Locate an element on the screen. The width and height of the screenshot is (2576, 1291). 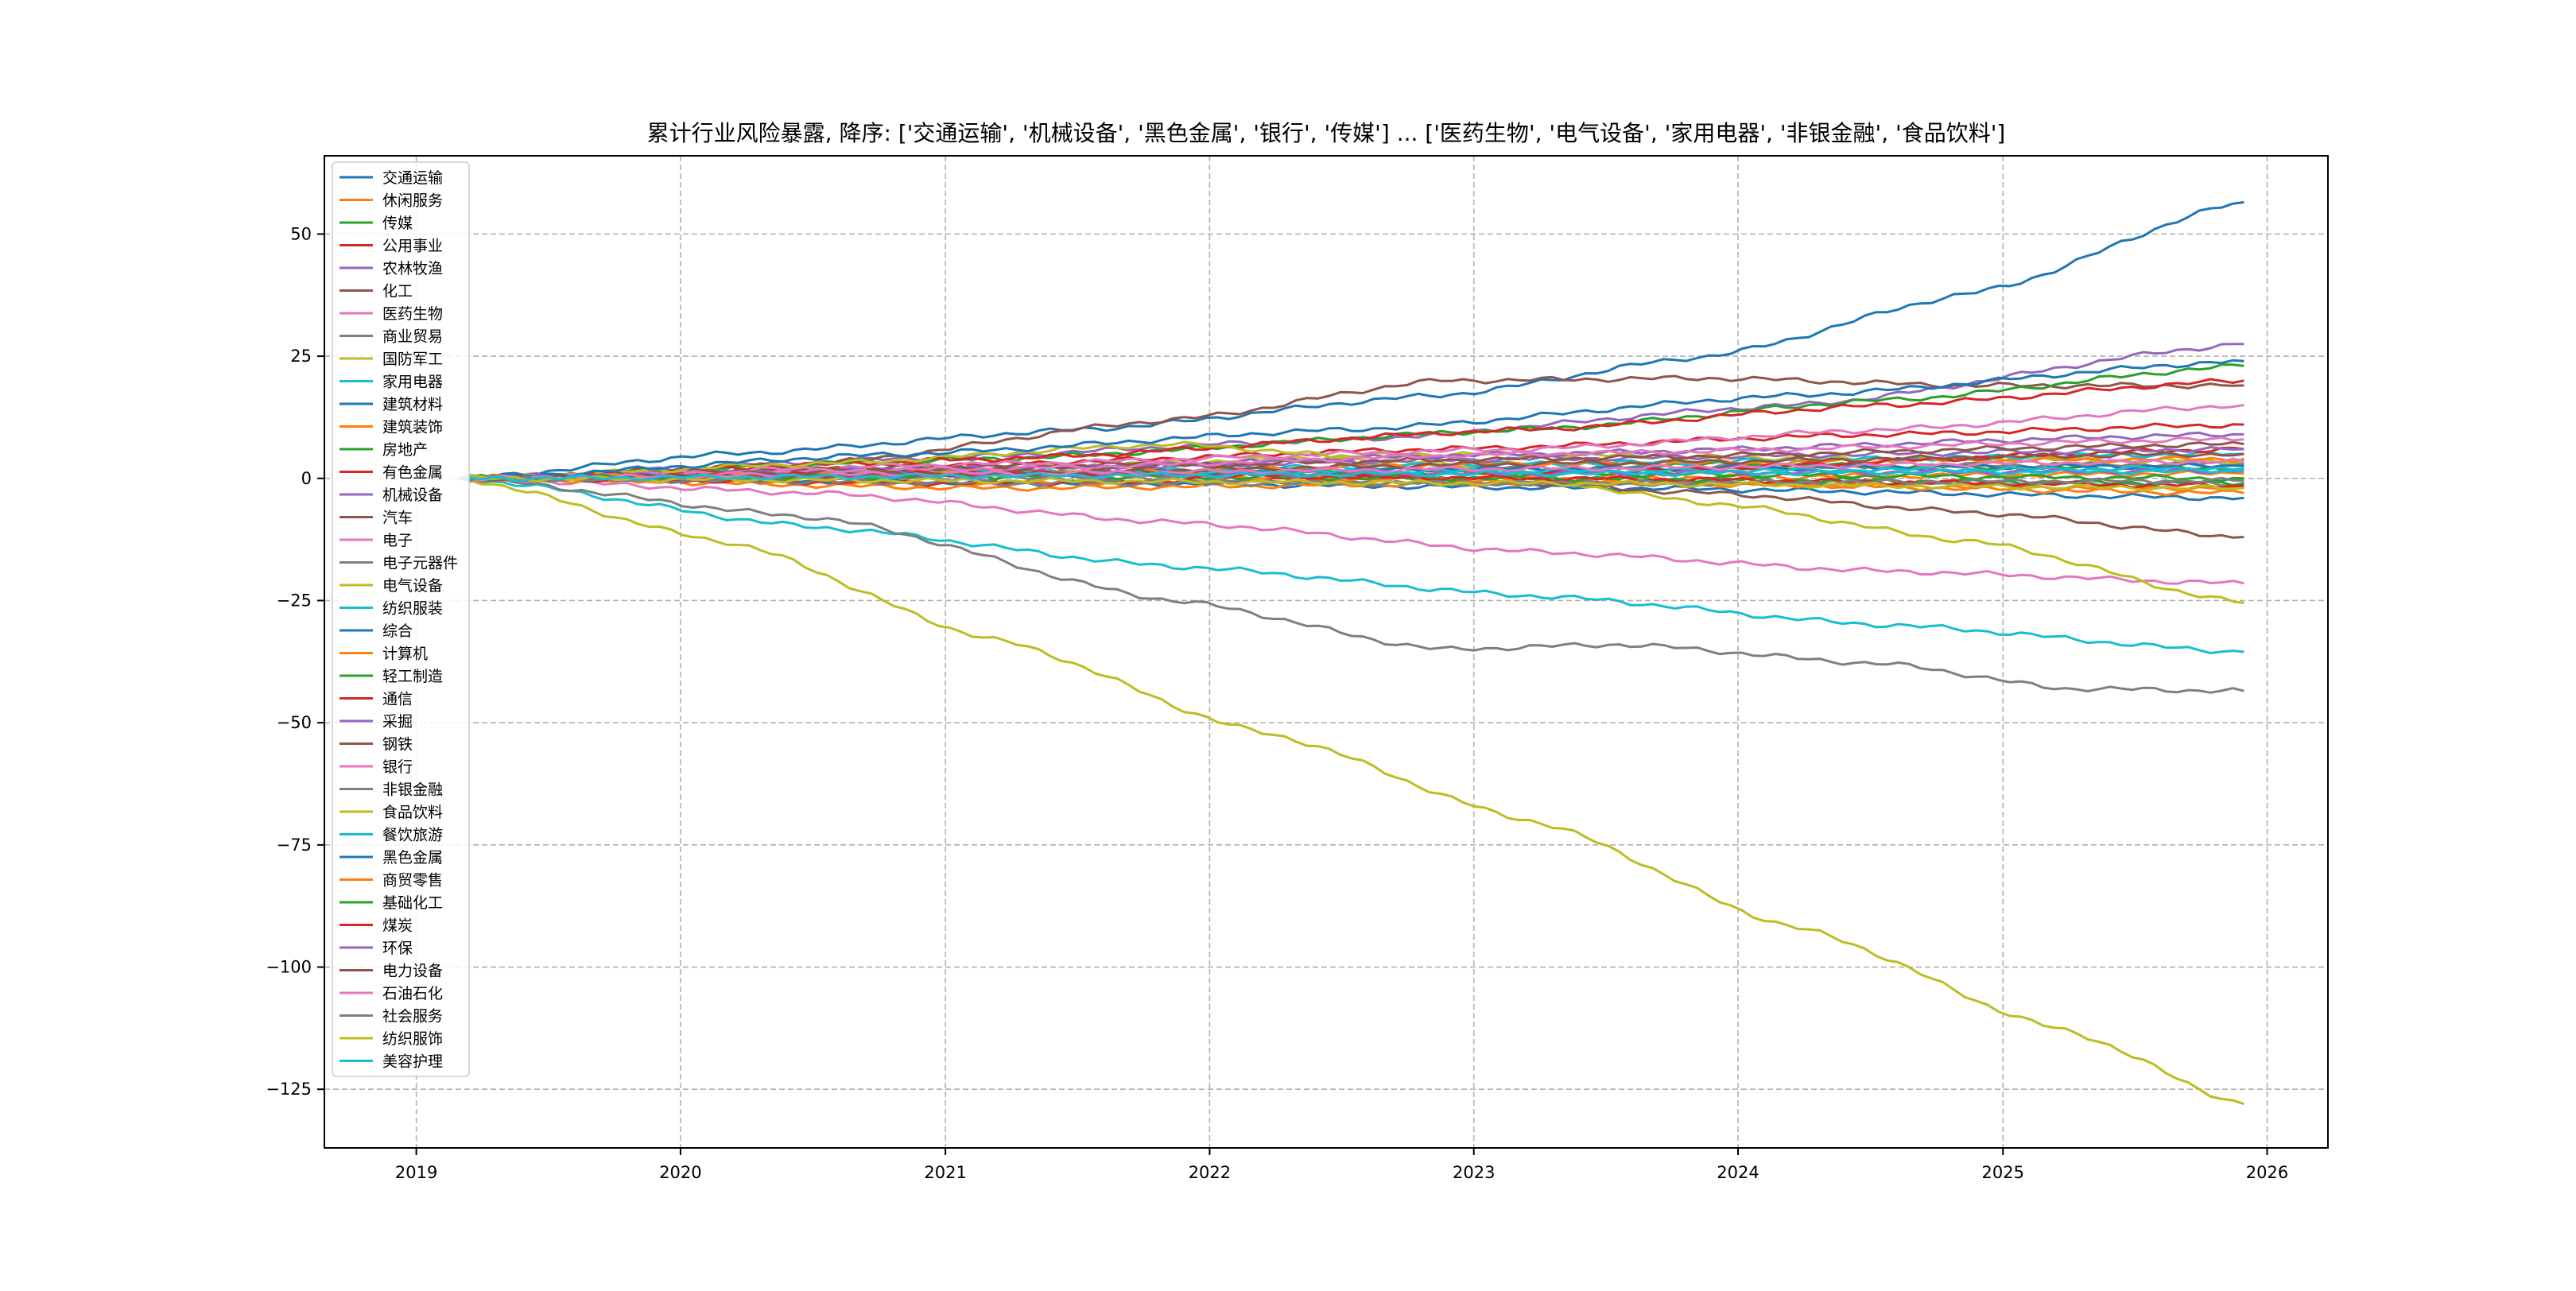
legend-label: 美容护理 is located at coordinates (413, 1062).